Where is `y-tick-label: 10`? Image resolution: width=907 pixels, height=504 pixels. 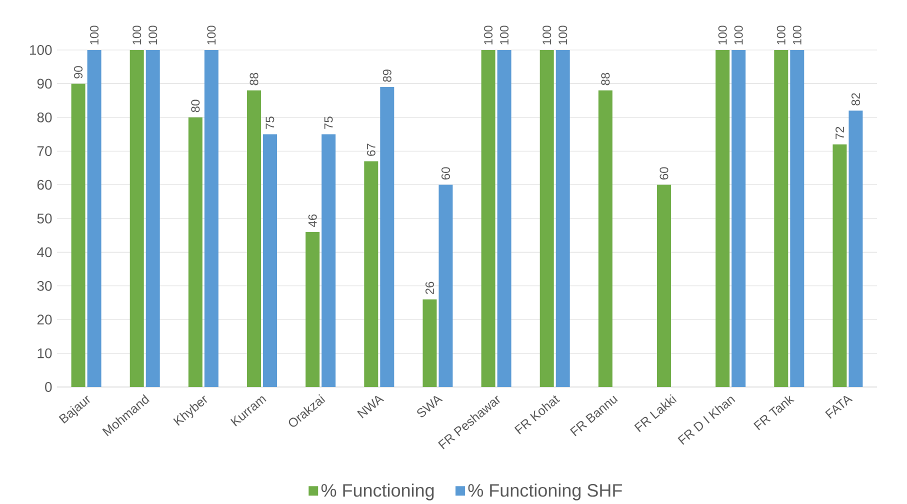
y-tick-label: 10 is located at coordinates (45, 353).